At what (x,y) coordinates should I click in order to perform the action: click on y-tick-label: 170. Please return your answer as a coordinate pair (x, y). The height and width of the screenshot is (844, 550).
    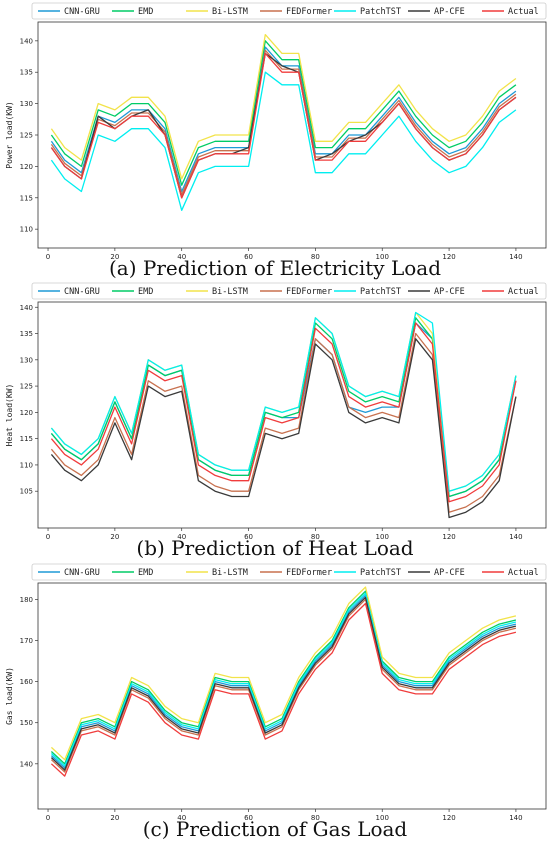
    Looking at the image, I should click on (26, 641).